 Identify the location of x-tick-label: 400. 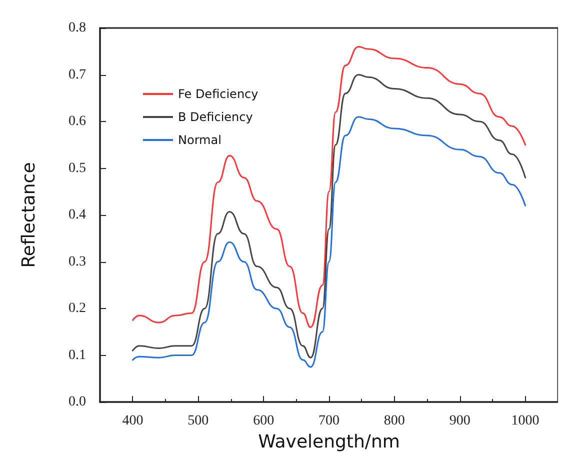
(133, 421).